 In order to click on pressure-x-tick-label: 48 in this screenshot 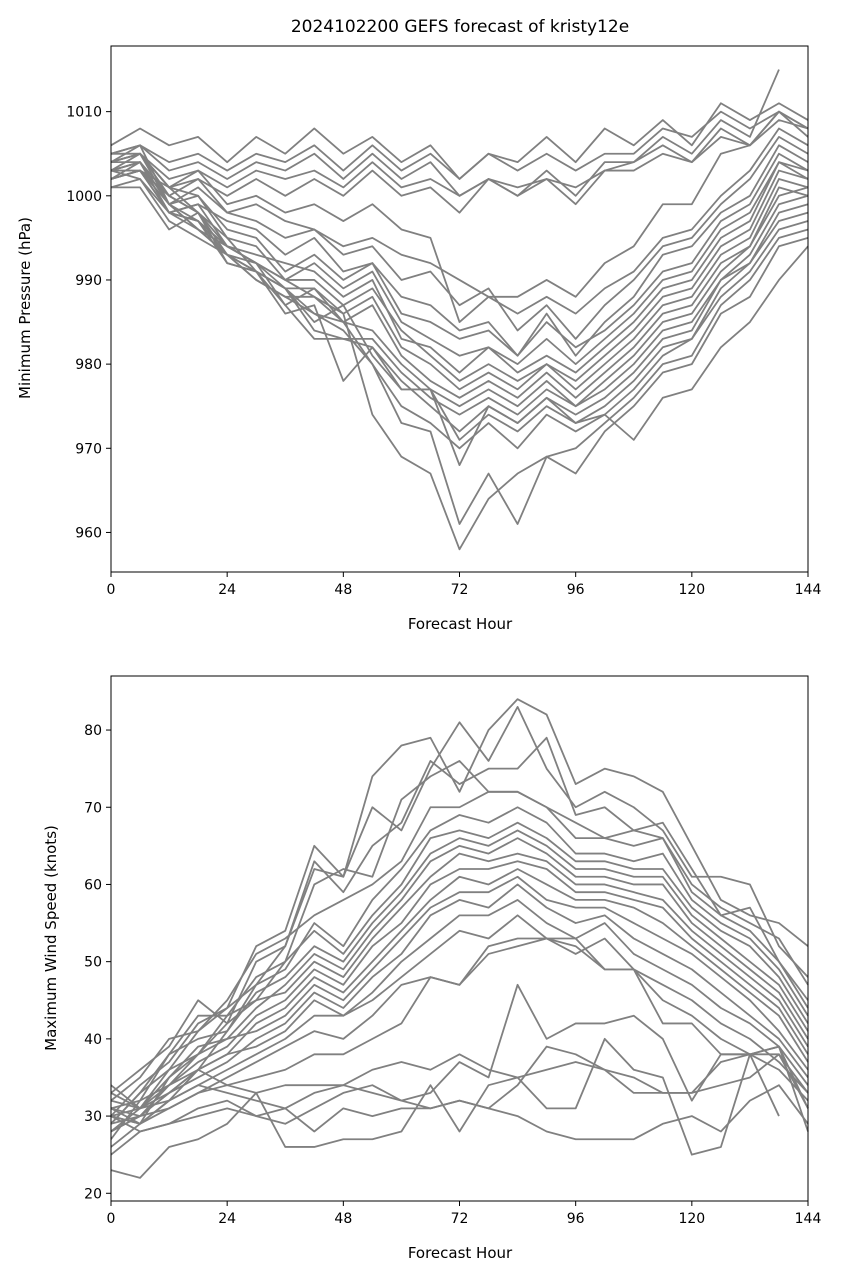, I will do `click(343, 590)`.